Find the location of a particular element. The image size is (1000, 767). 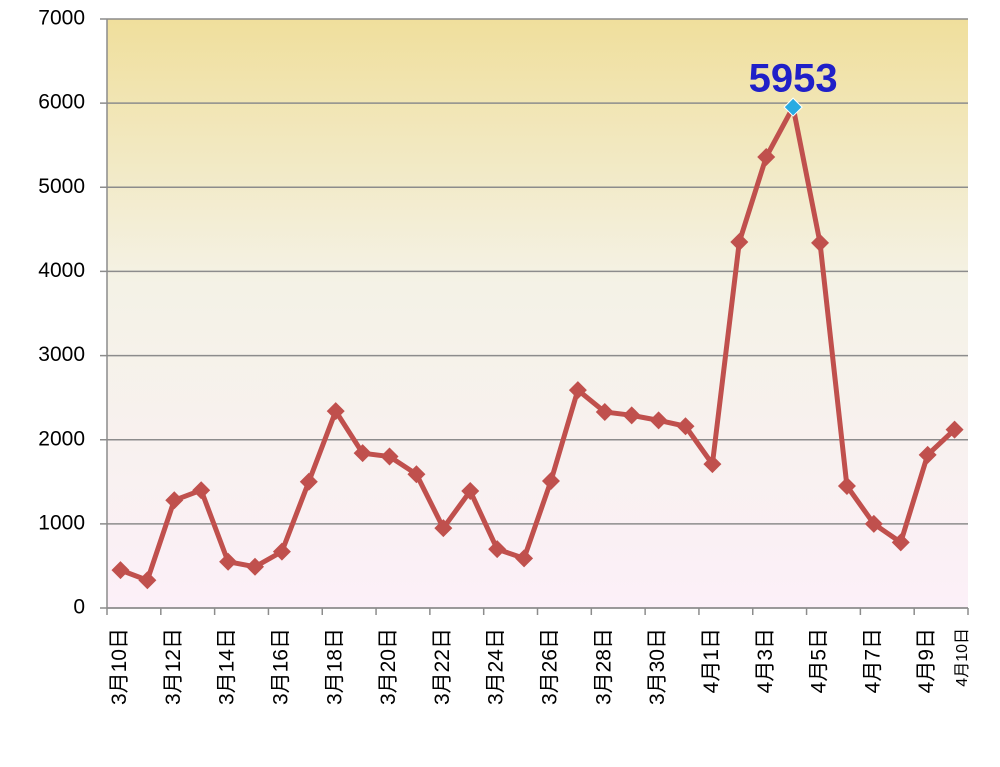

x-tick-label: 4月7日 is located at coordinates (872, 660).